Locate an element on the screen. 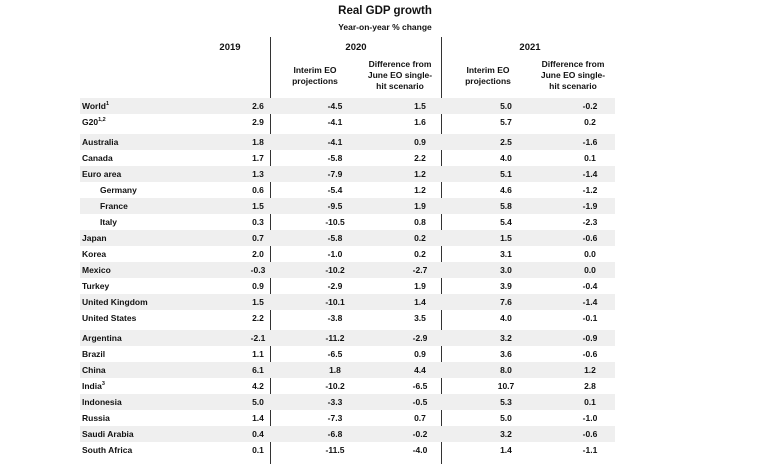  row-label: South Africa is located at coordinates (107, 450).